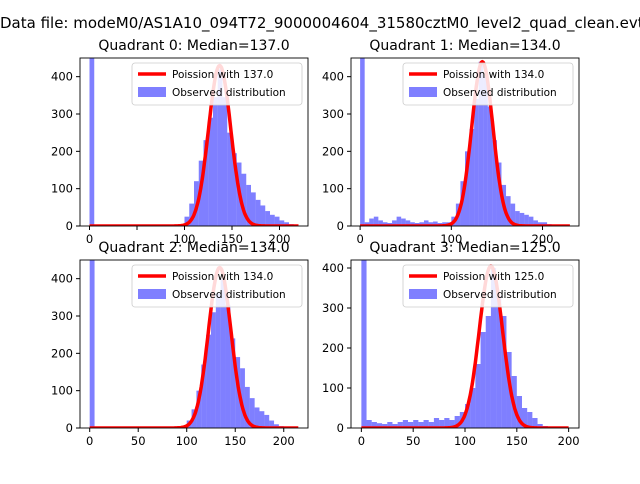 The width and height of the screenshot is (640, 484). What do you see at coordinates (222, 75) in the screenshot?
I see `legend-label: Poission with 137.0` at bounding box center [222, 75].